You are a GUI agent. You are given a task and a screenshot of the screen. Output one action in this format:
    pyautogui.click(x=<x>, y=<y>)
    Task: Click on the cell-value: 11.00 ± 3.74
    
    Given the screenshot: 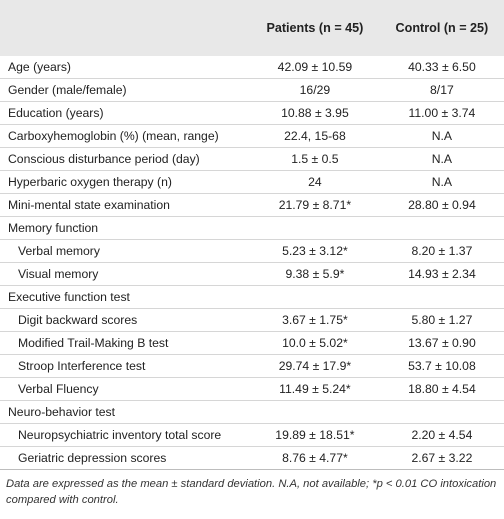 What is the action you would take?
    pyautogui.click(x=441, y=113)
    